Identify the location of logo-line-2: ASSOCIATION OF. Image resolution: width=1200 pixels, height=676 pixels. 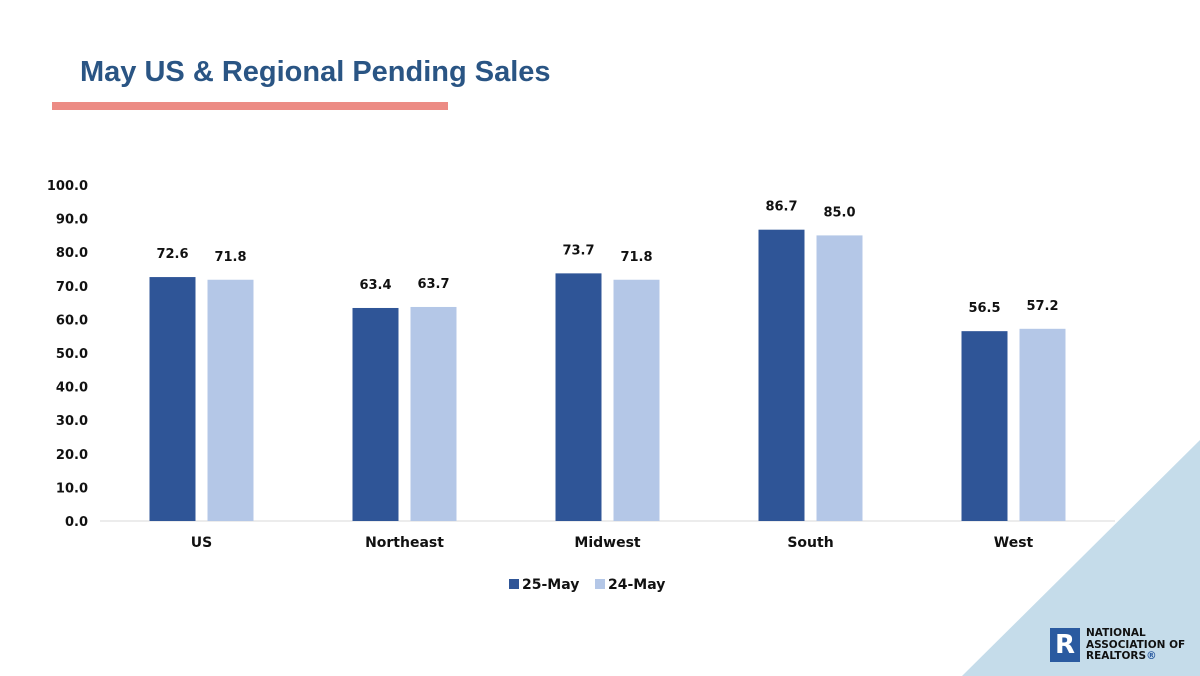
(1136, 644).